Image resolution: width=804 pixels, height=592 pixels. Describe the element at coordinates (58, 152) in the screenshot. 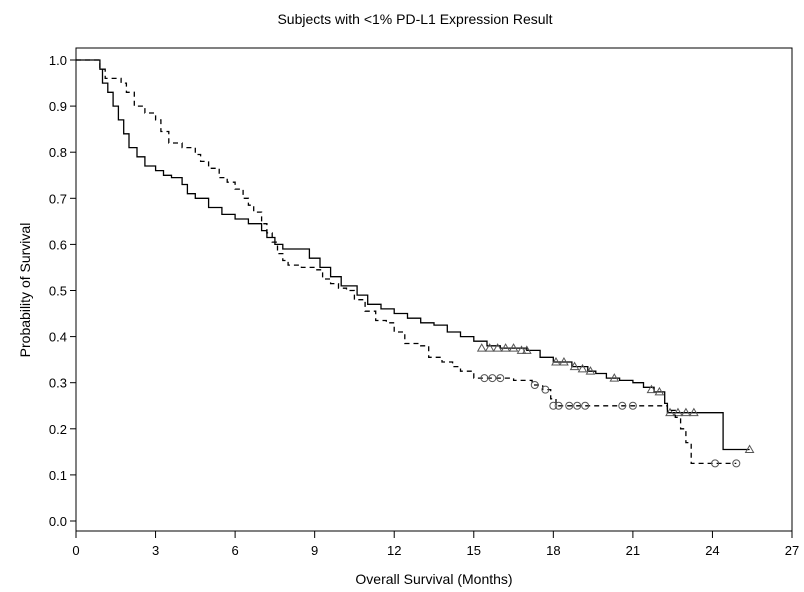

I see `y-tick-label: 0.8` at that location.